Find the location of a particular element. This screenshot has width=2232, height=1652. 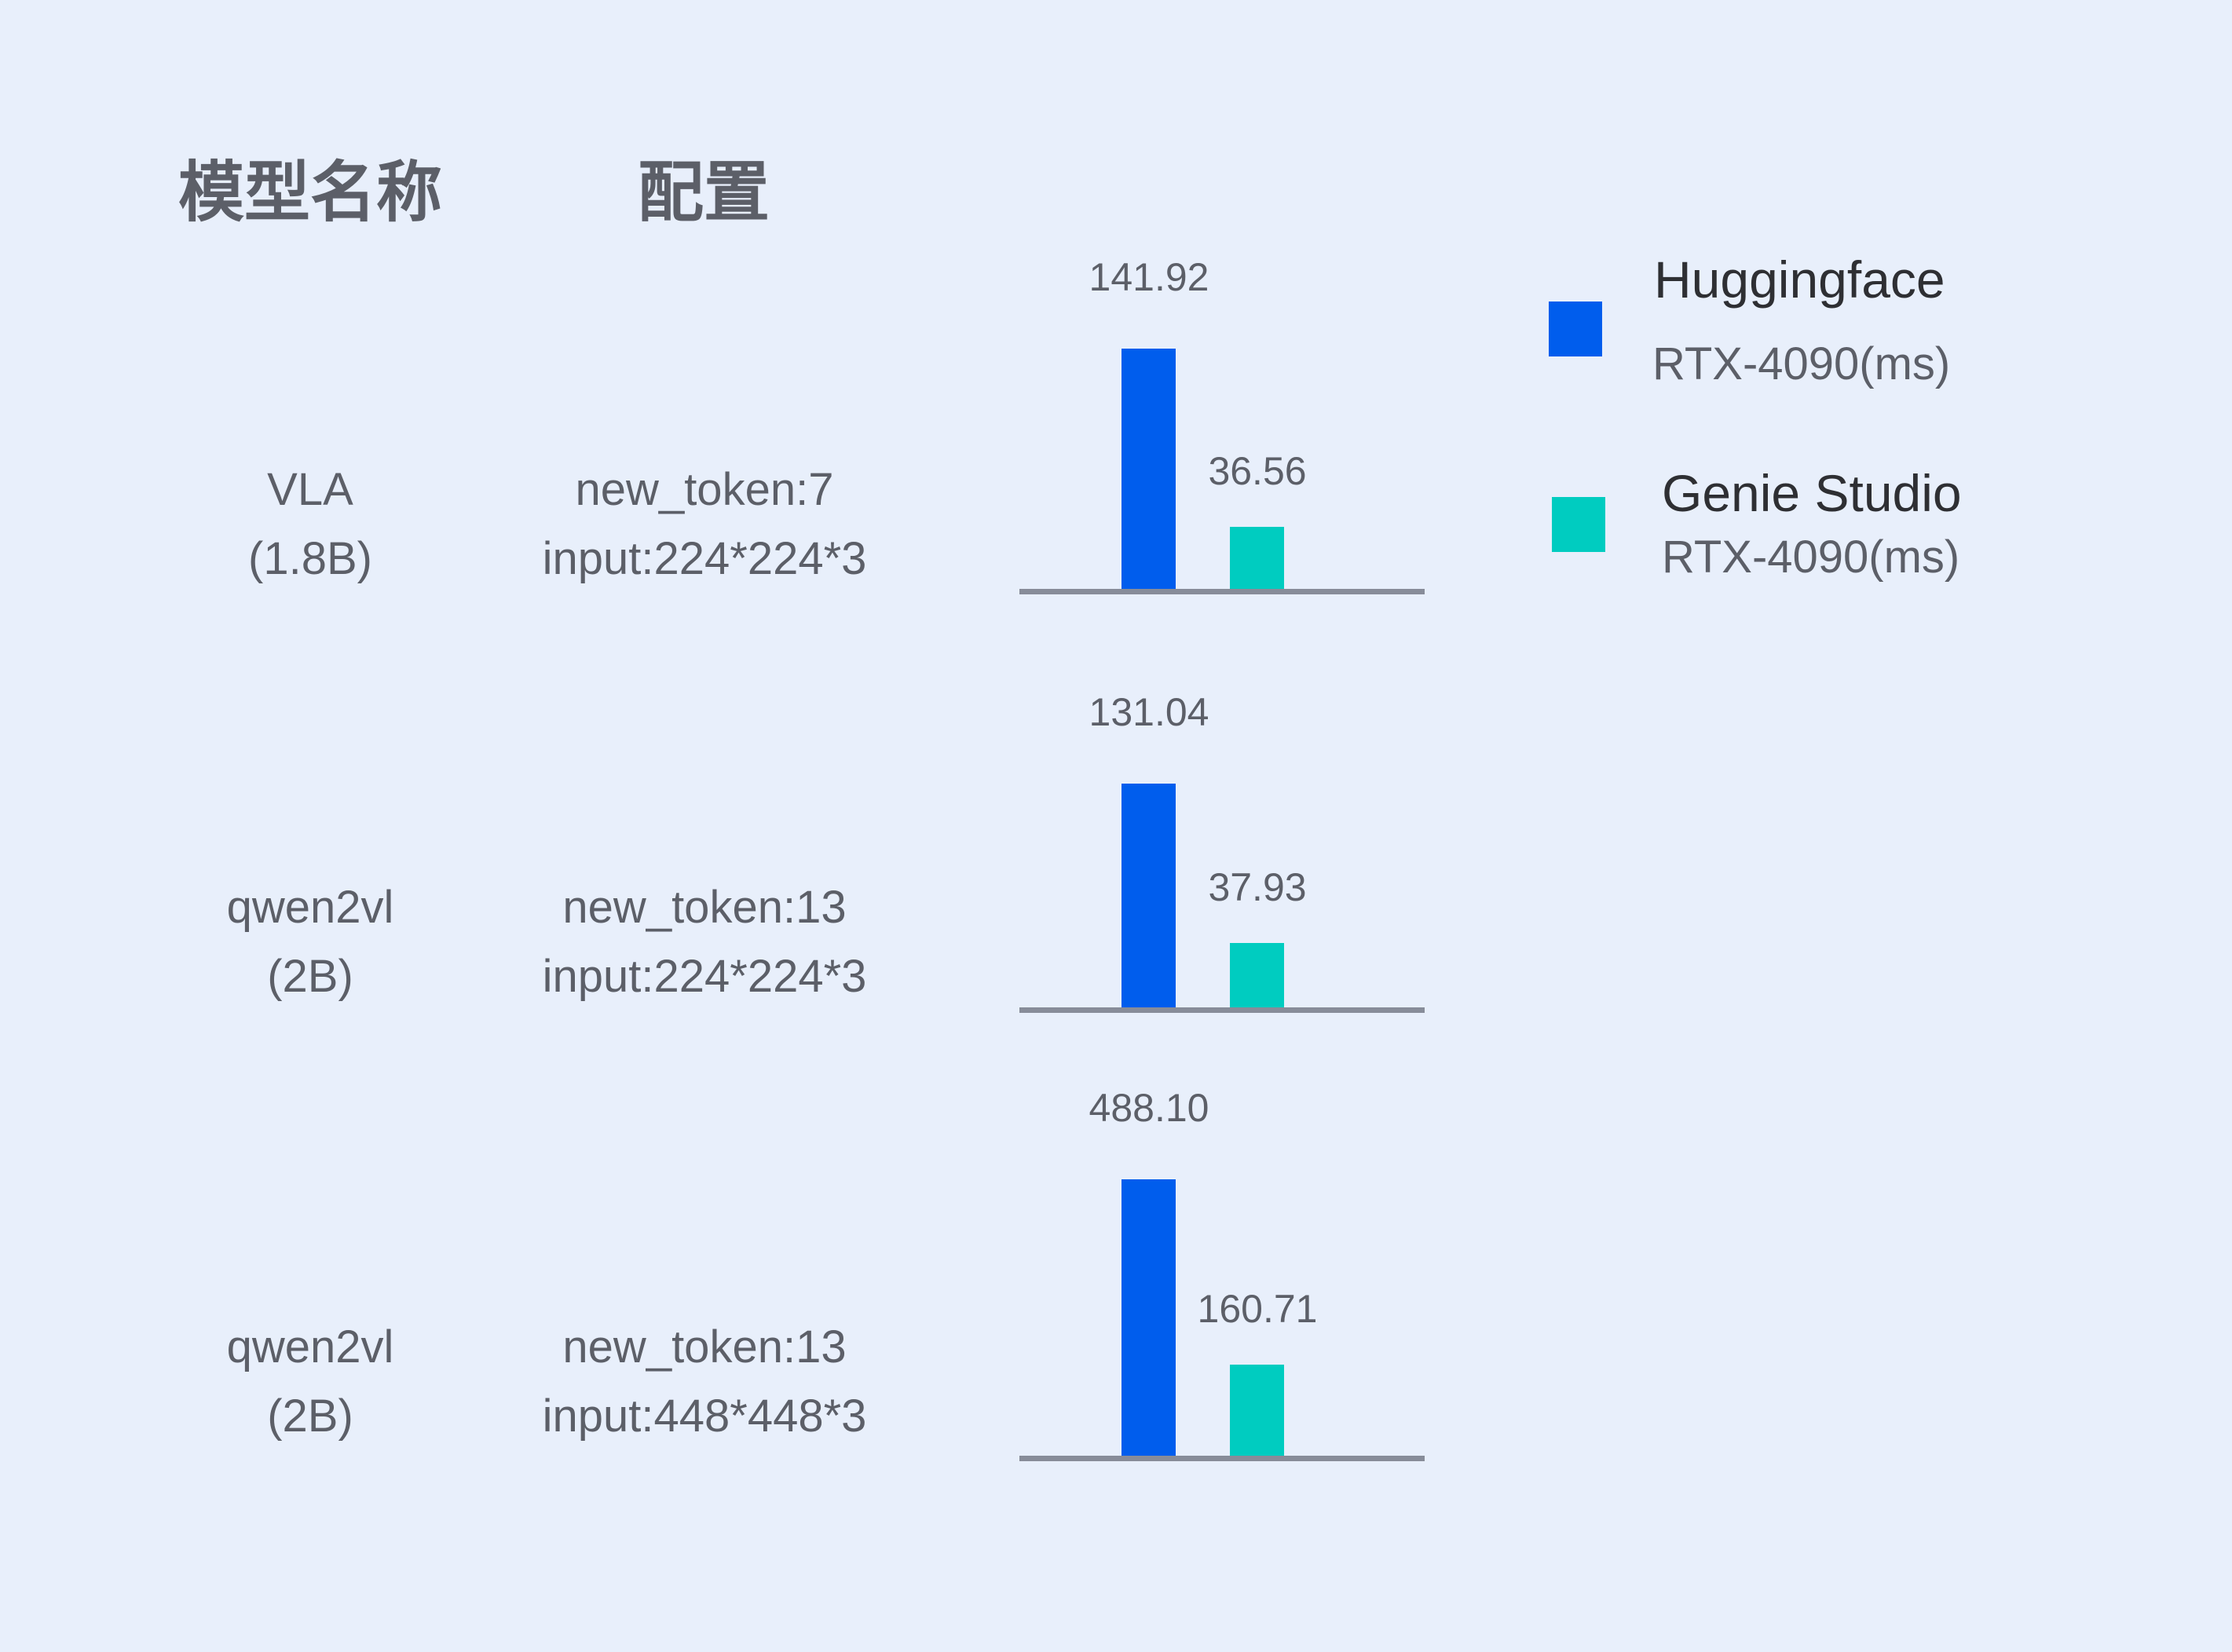

legend-name-genie: Genie Studio is located at coordinates (1812, 493).